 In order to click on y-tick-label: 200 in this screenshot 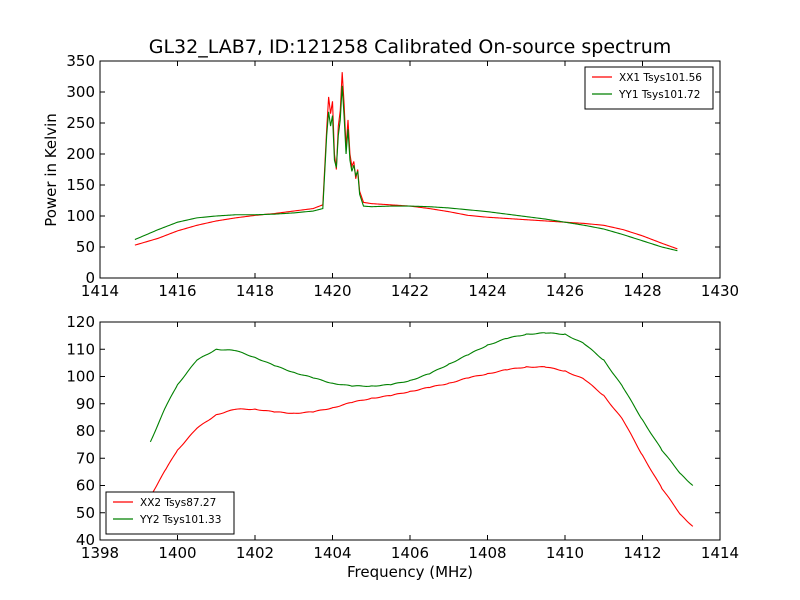, I will do `click(80, 154)`.